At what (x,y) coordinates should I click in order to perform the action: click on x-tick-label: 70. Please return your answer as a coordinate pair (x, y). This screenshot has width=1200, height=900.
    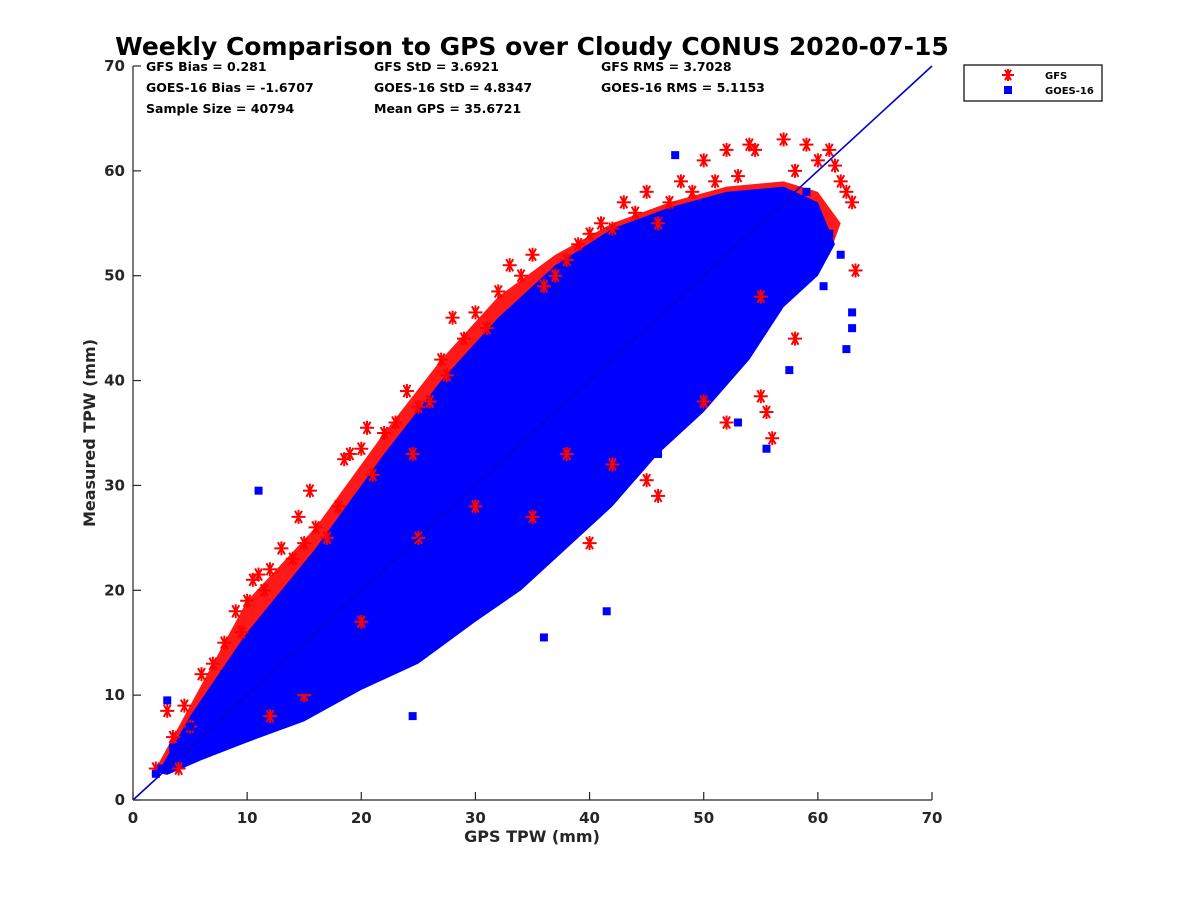
    Looking at the image, I should click on (932, 818).